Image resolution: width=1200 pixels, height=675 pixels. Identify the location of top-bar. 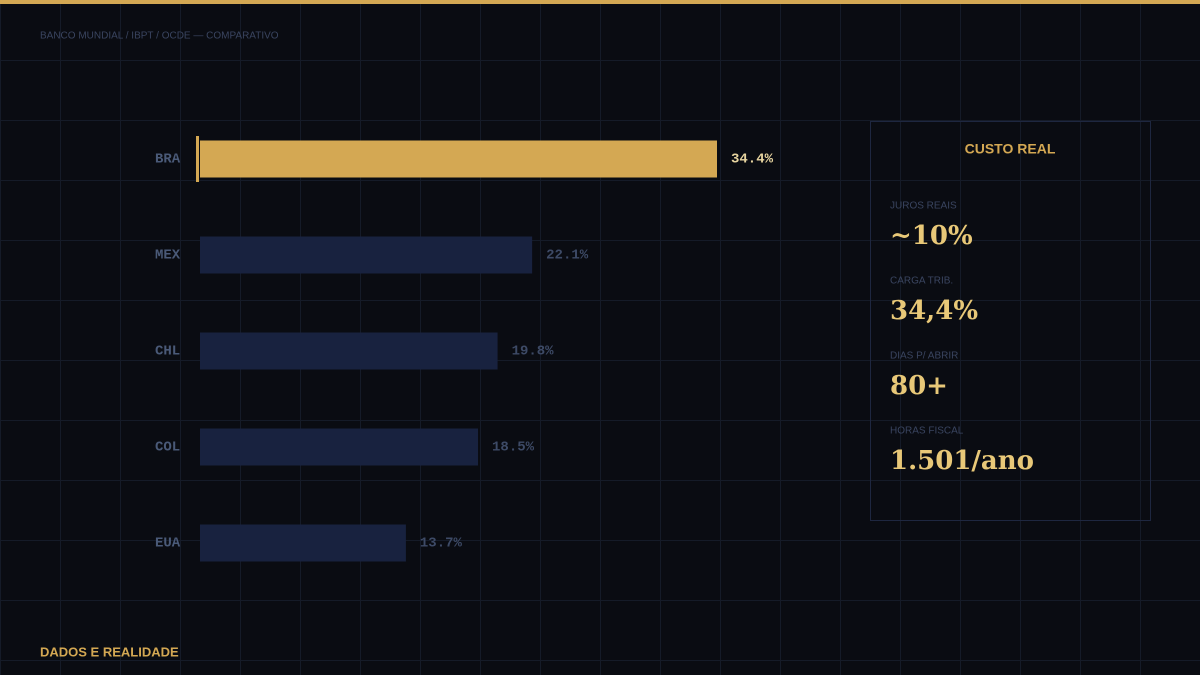
(600, 2).